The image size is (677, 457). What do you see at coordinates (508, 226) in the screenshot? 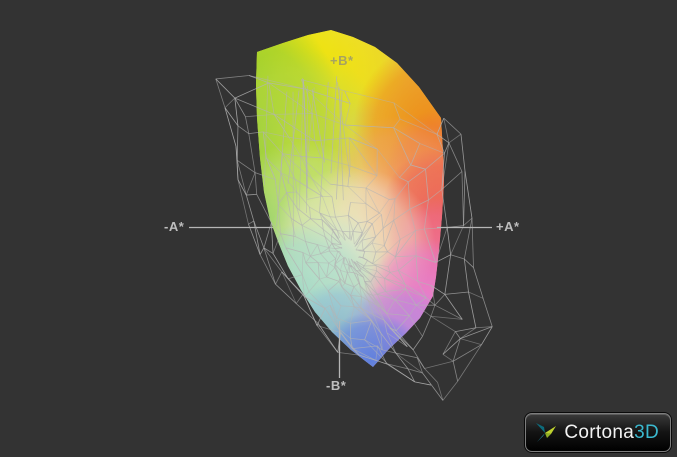
I see `axis-label-plus-a: +A*` at bounding box center [508, 226].